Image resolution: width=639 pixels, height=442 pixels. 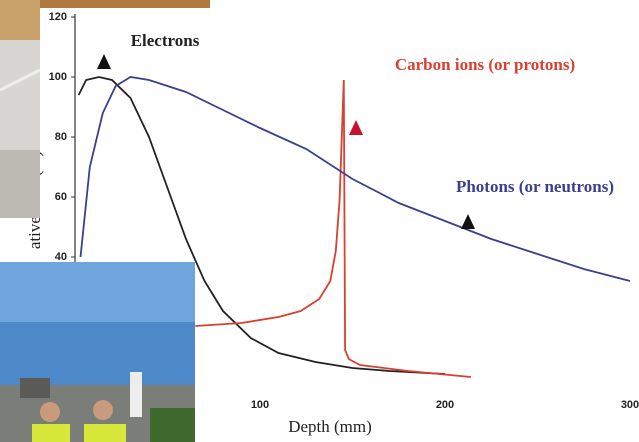 What do you see at coordinates (58, 77) in the screenshot?
I see `y-tick-label: 100` at bounding box center [58, 77].